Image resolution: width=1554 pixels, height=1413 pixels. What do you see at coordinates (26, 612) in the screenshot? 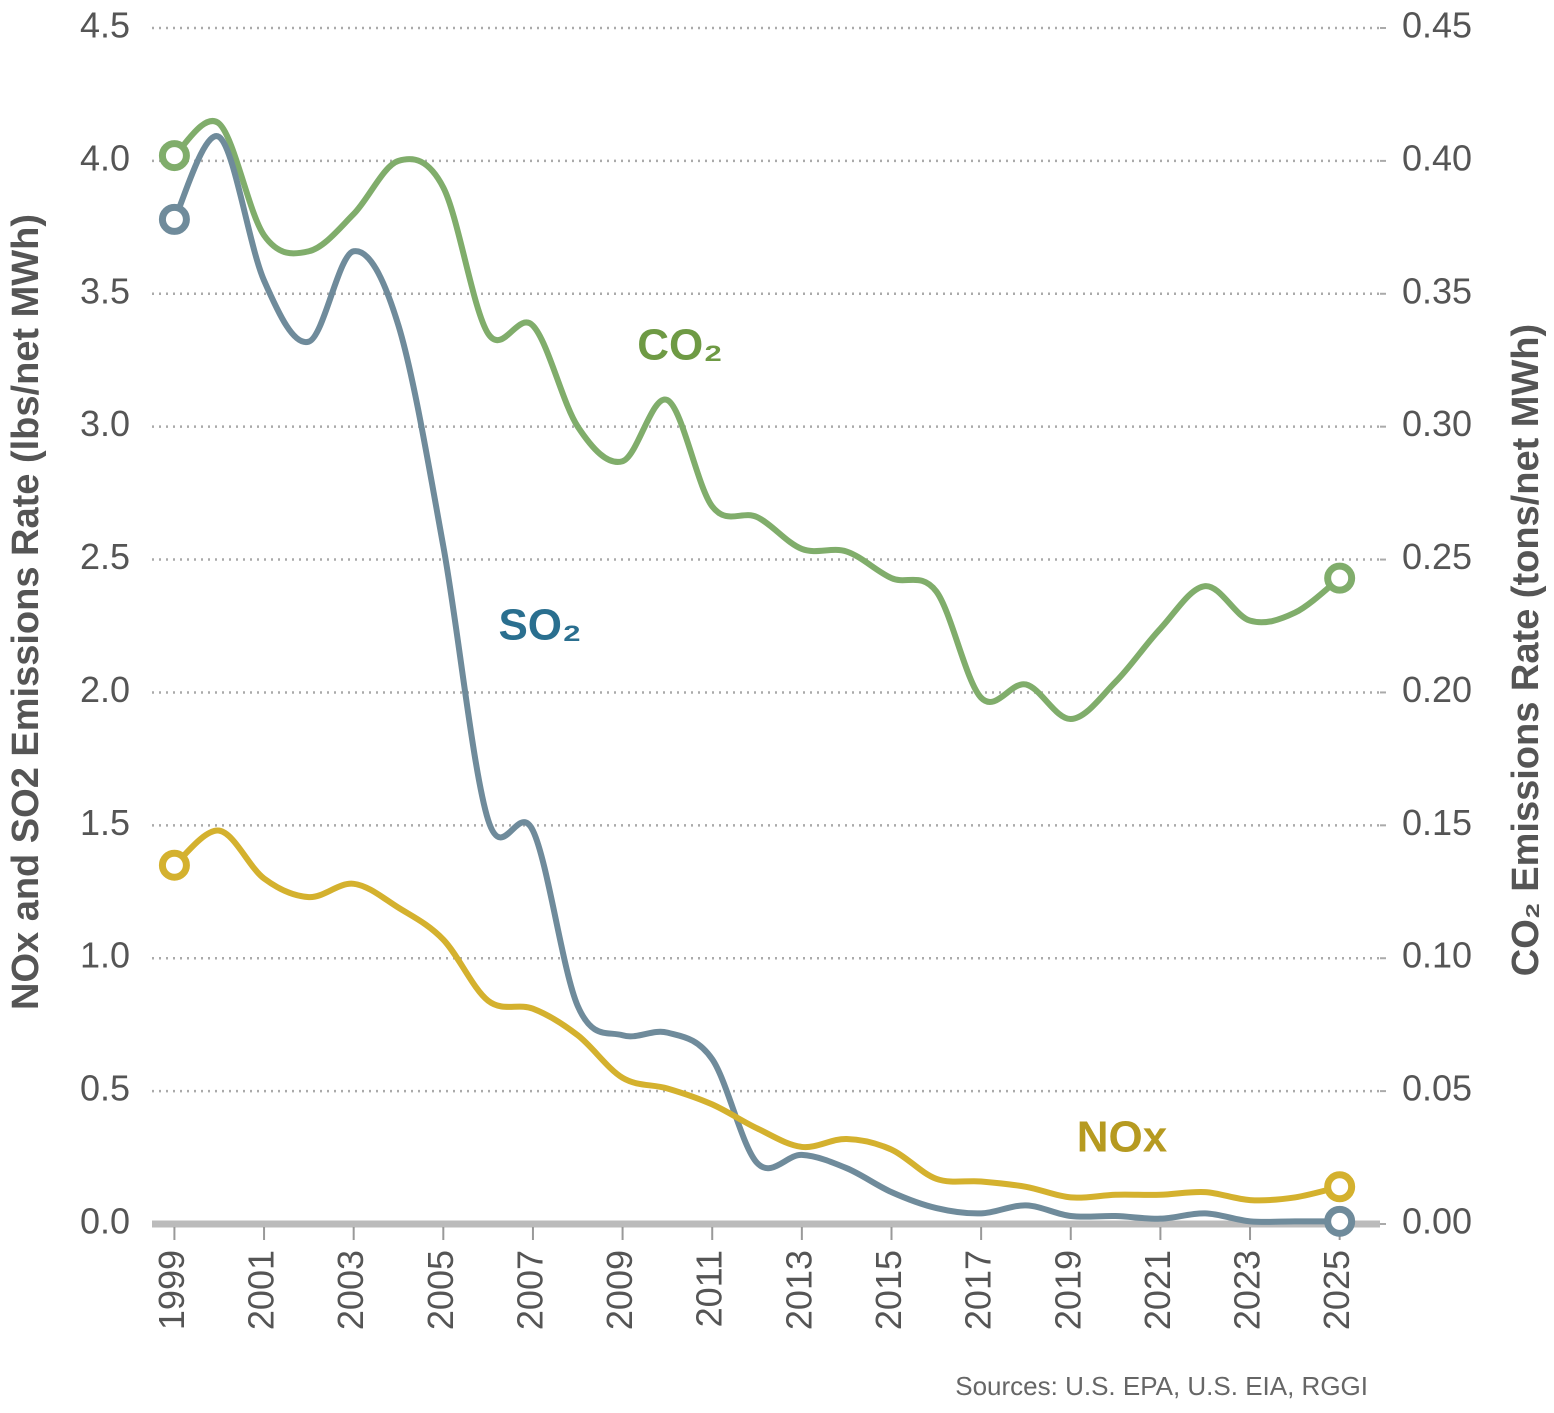
I see `y-axis-title: NOx and SO2 Emissions Rate (lbs/net MWh)` at bounding box center [26, 612].